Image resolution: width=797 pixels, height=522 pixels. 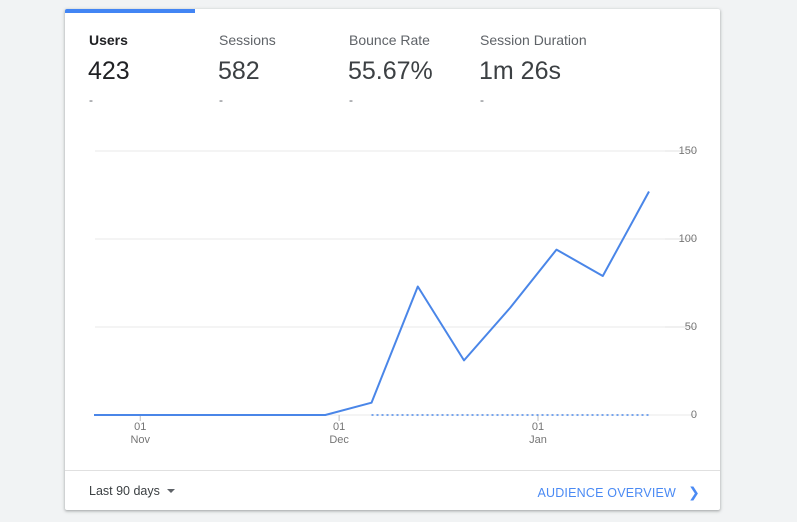 What do you see at coordinates (607, 493) in the screenshot?
I see `audience-overview-label: AUDIENCE OVERVIEW` at bounding box center [607, 493].